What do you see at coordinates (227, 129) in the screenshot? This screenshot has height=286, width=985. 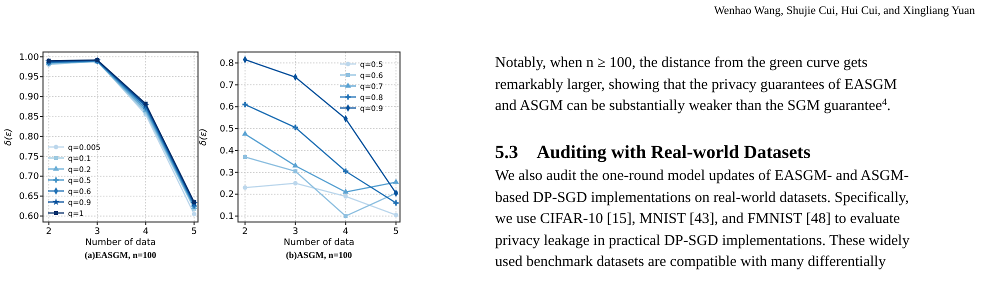 I see `y-tick-label: 0.5` at bounding box center [227, 129].